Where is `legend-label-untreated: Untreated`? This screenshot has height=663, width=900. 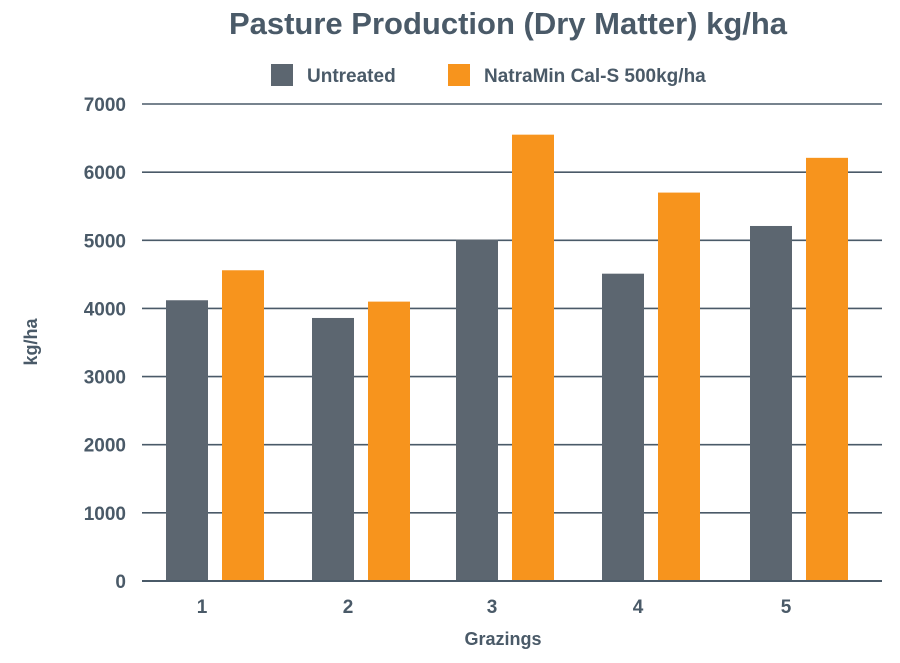 legend-label-untreated: Untreated is located at coordinates (351, 76).